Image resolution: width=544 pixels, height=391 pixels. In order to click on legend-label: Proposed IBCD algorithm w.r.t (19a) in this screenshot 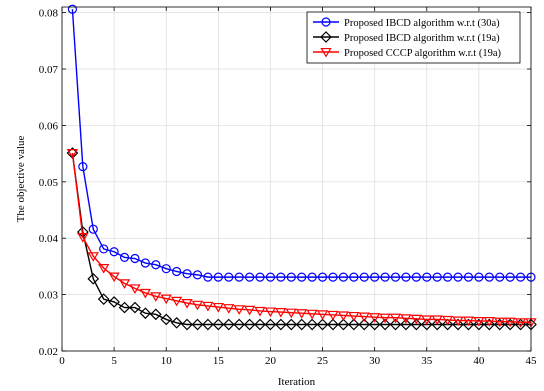, I will do `click(422, 38)`.